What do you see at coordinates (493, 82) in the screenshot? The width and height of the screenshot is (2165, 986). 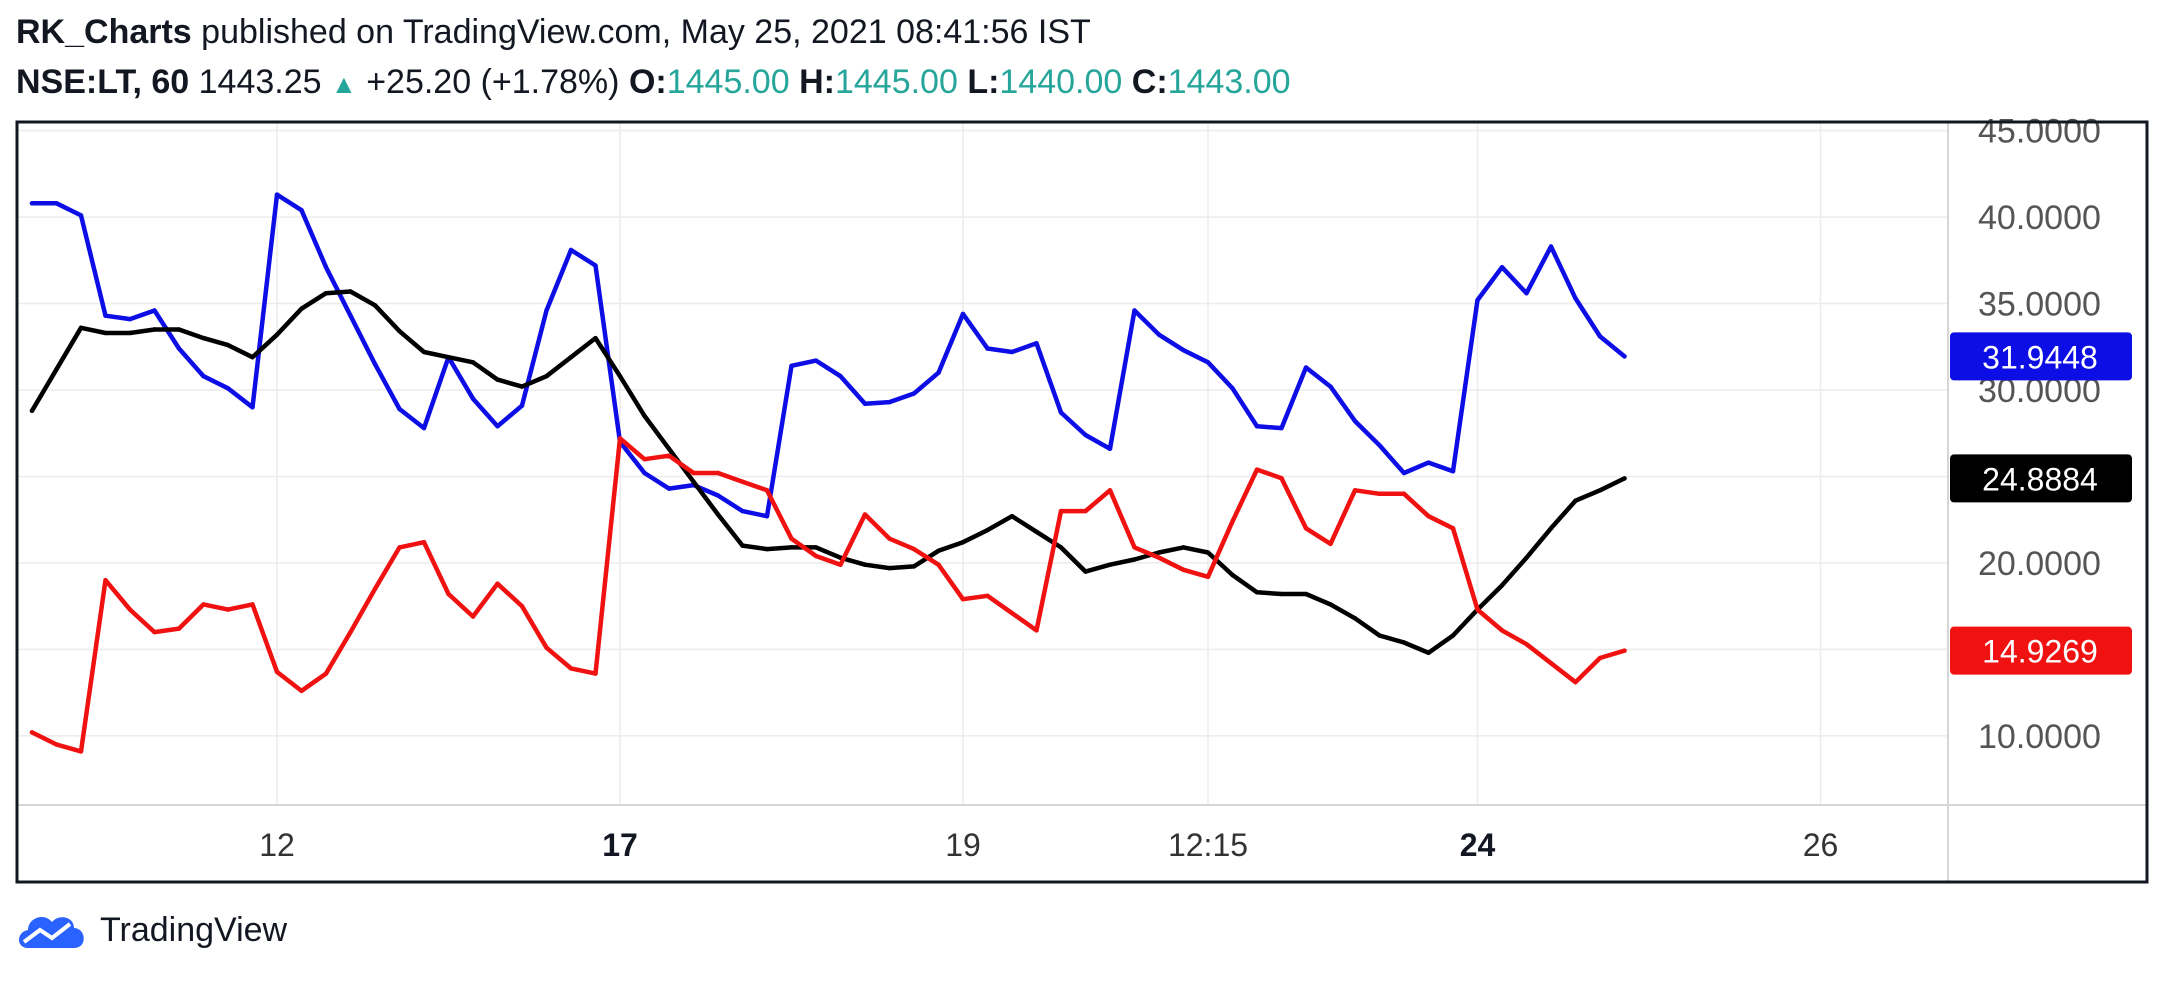 I see `price-change: +25.20 (+1.78%)` at bounding box center [493, 82].